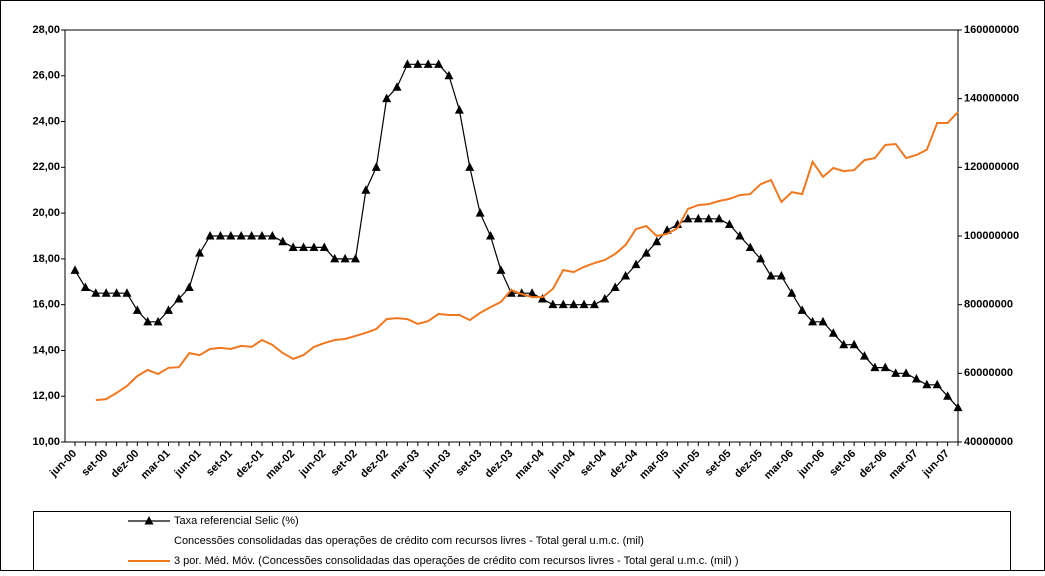 This screenshot has height=576, width=1045. What do you see at coordinates (988, 442) in the screenshot?
I see `y2-tick-label: 40000000` at bounding box center [988, 442].